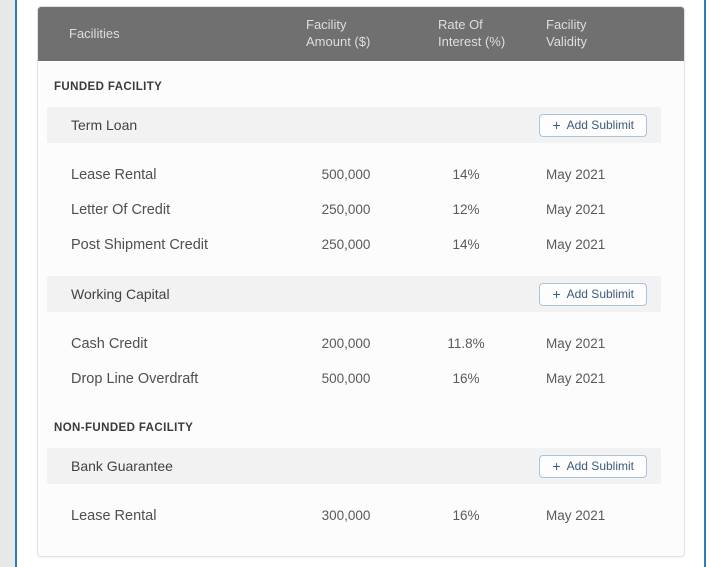 The width and height of the screenshot is (709, 567). Describe the element at coordinates (7, 283) in the screenshot. I see `left-margin-strip` at that location.